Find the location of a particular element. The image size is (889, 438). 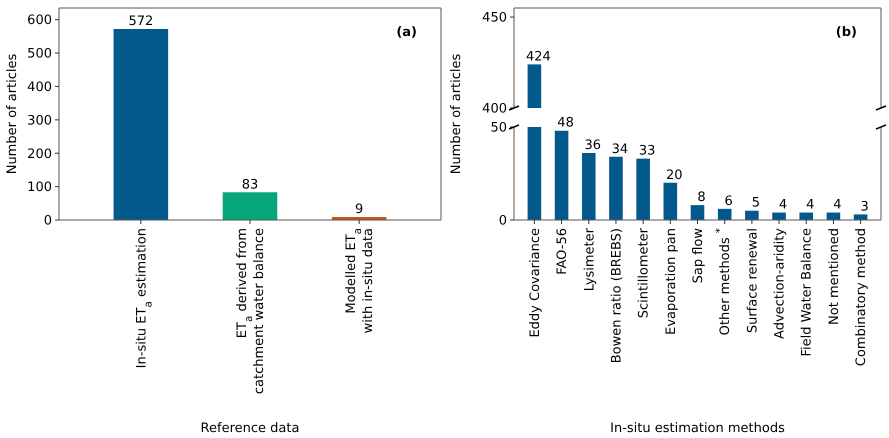

y-tick-label: 450 is located at coordinates (494, 18).